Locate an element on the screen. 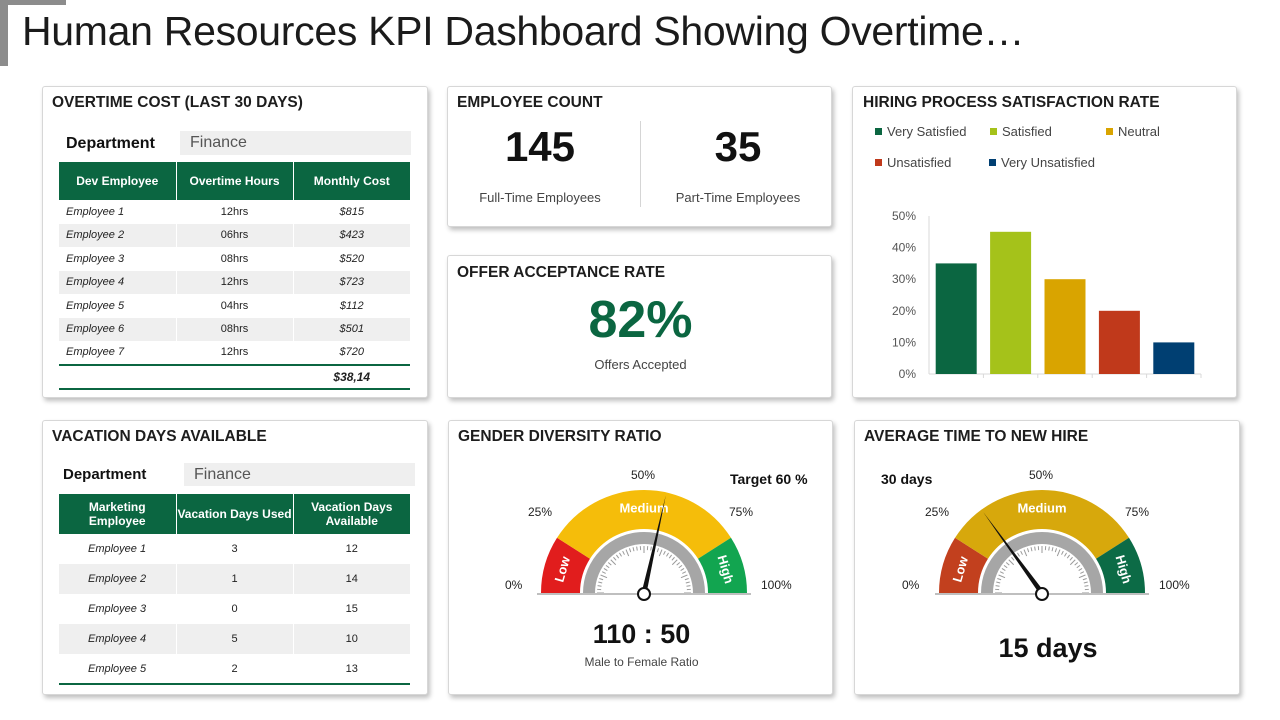 This screenshot has height=720, width=1280. days-used-cell: 2 is located at coordinates (235, 669).